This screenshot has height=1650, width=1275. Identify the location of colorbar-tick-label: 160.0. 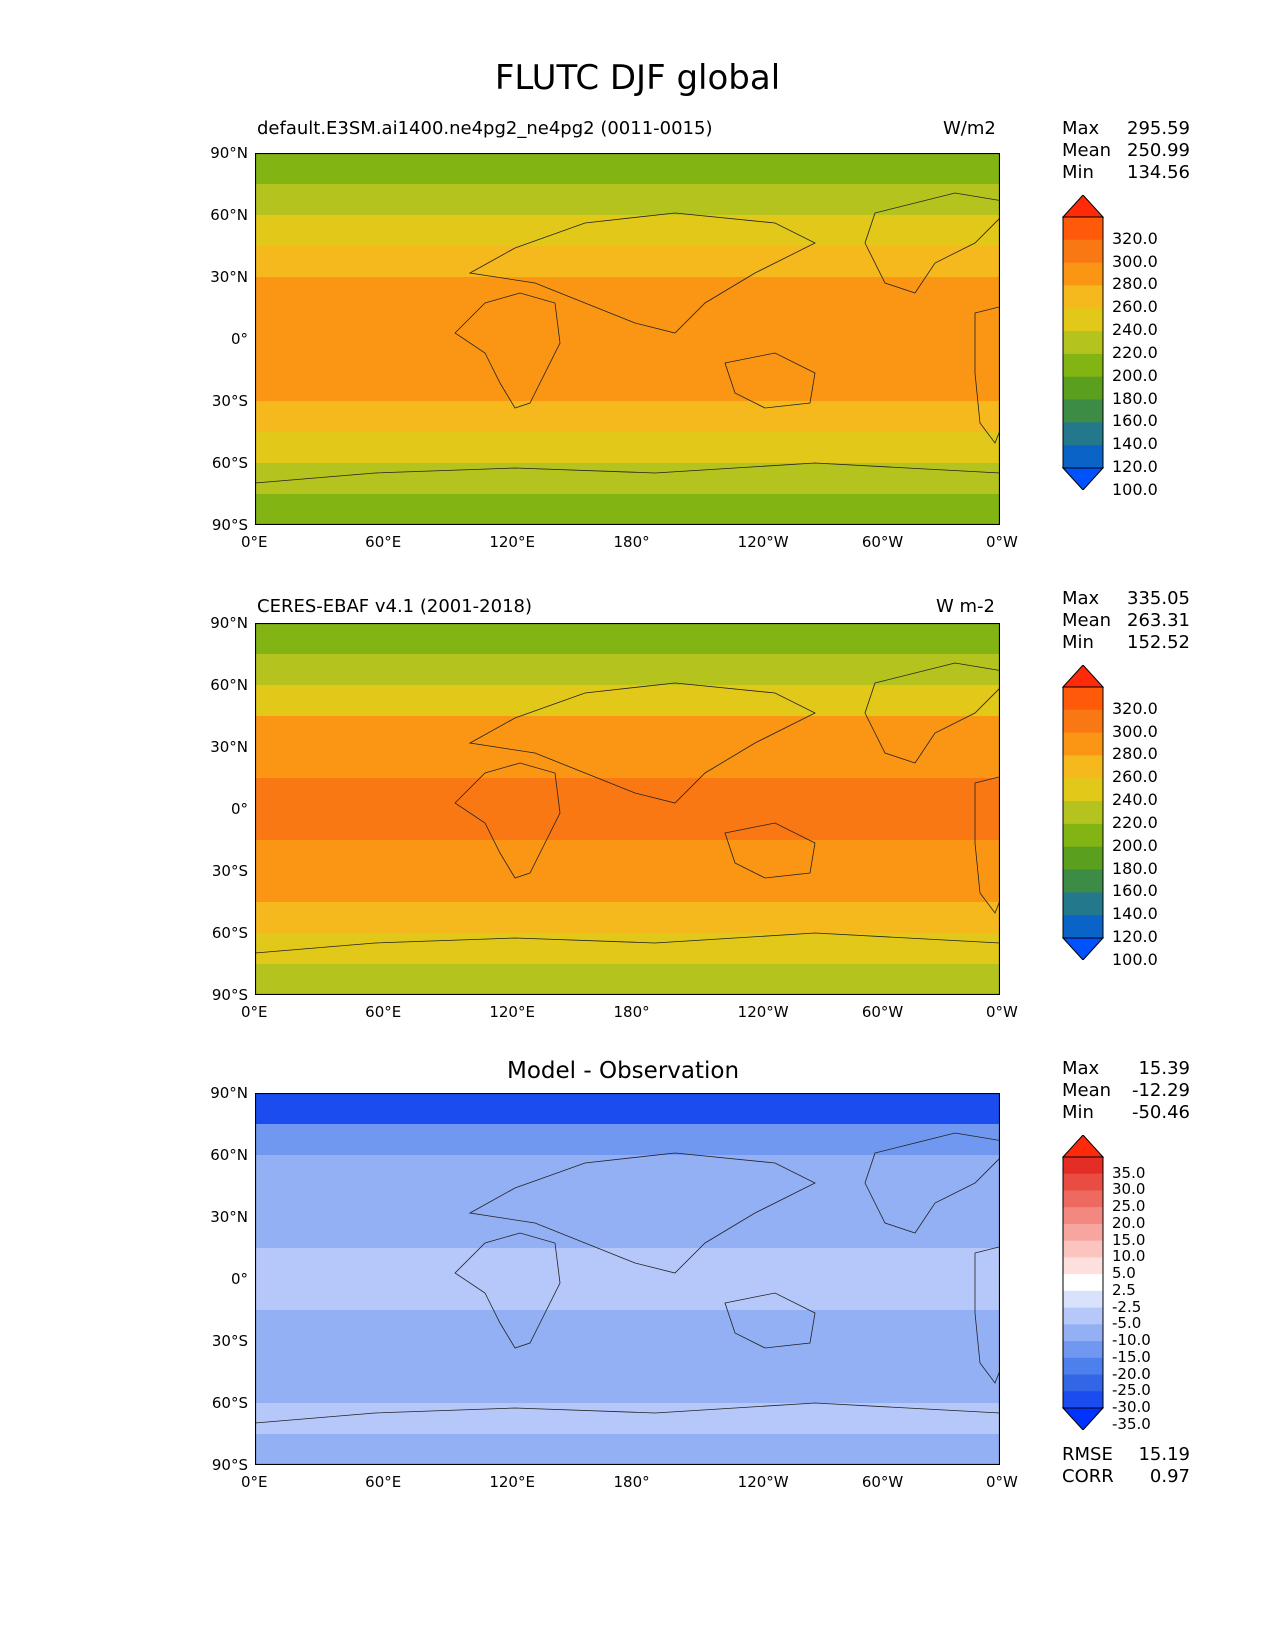
(1135, 891).